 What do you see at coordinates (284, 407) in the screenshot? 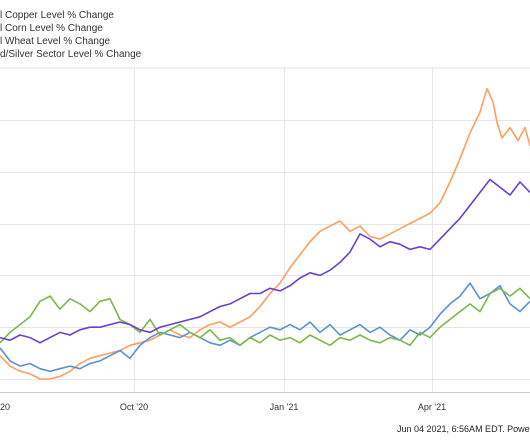
I see `x-tick-label: Jan '21` at bounding box center [284, 407].